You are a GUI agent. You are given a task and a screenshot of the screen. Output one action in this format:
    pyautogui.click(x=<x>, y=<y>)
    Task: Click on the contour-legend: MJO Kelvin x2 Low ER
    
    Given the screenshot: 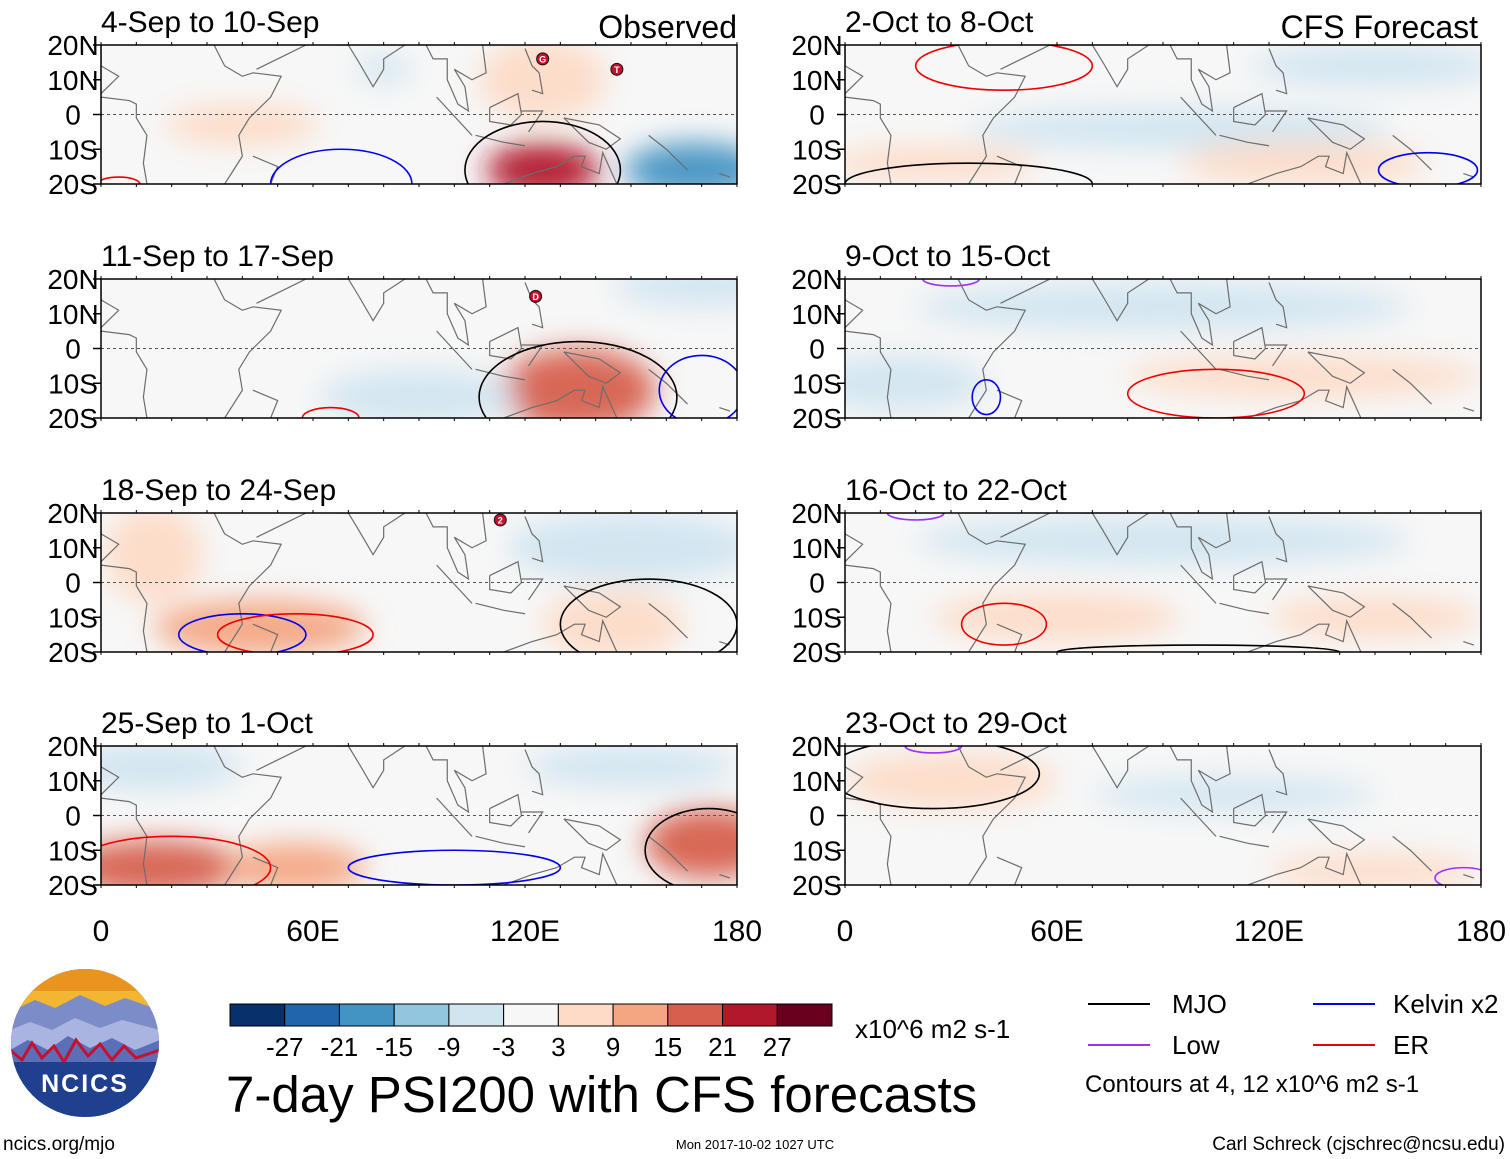 What is the action you would take?
    pyautogui.click(x=1293, y=1024)
    